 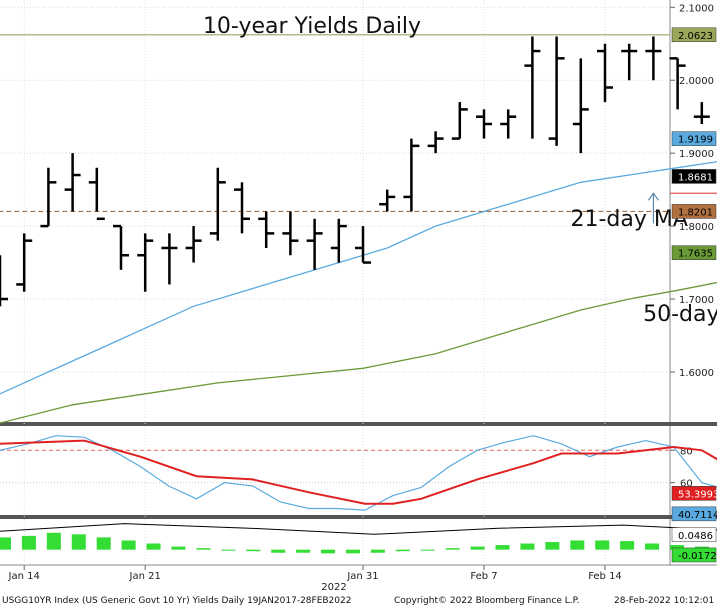 I want to click on bottom-line, so click(x=358, y=529).